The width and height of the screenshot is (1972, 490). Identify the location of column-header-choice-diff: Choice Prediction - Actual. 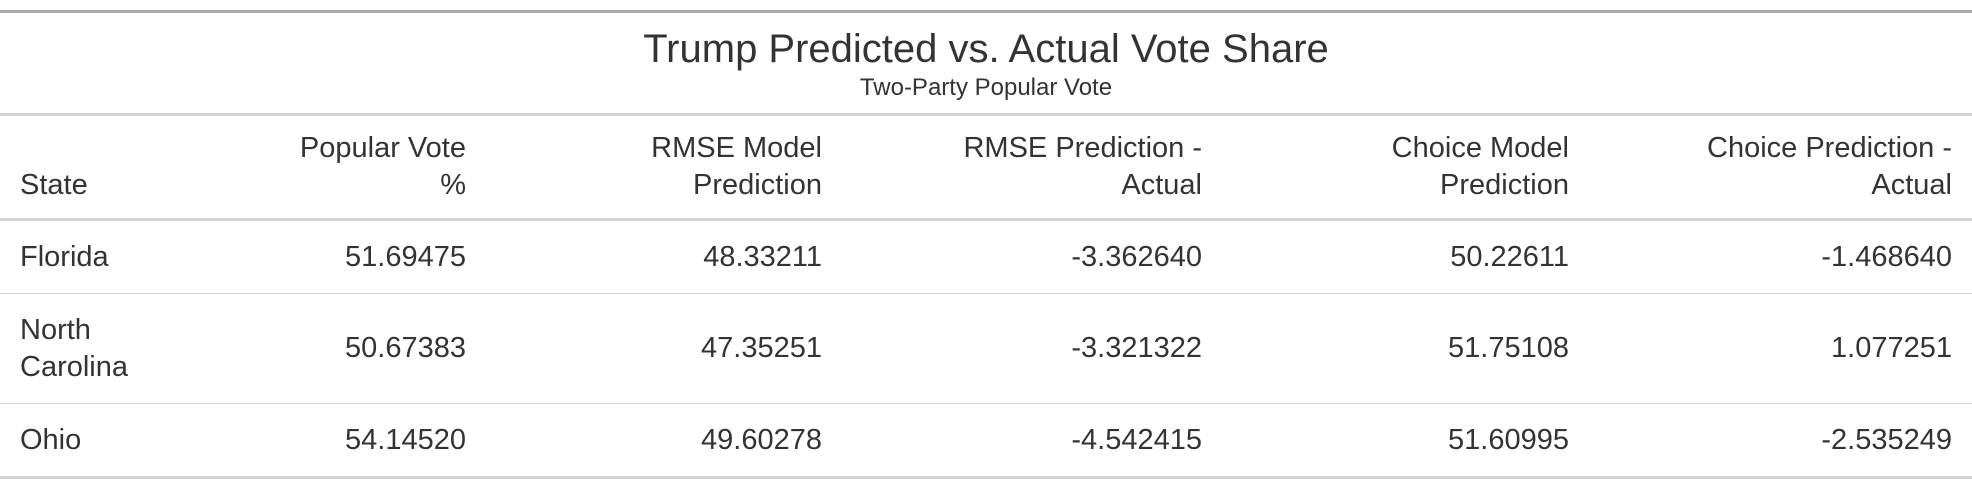
(1780, 167).